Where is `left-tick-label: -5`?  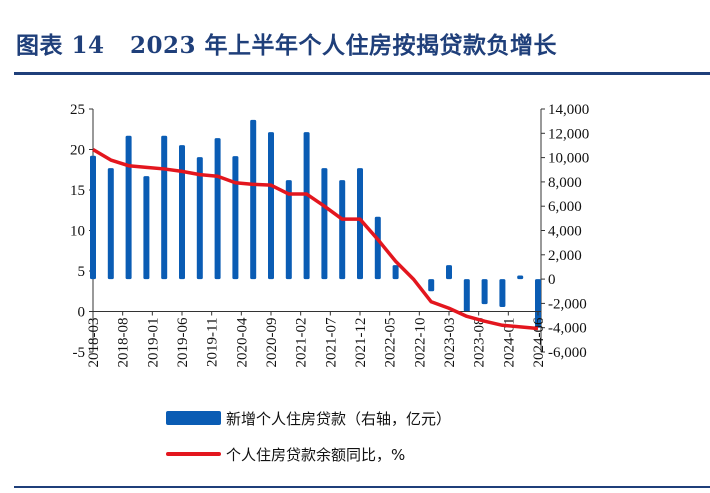
left-tick-label: -5 is located at coordinates (79, 353).